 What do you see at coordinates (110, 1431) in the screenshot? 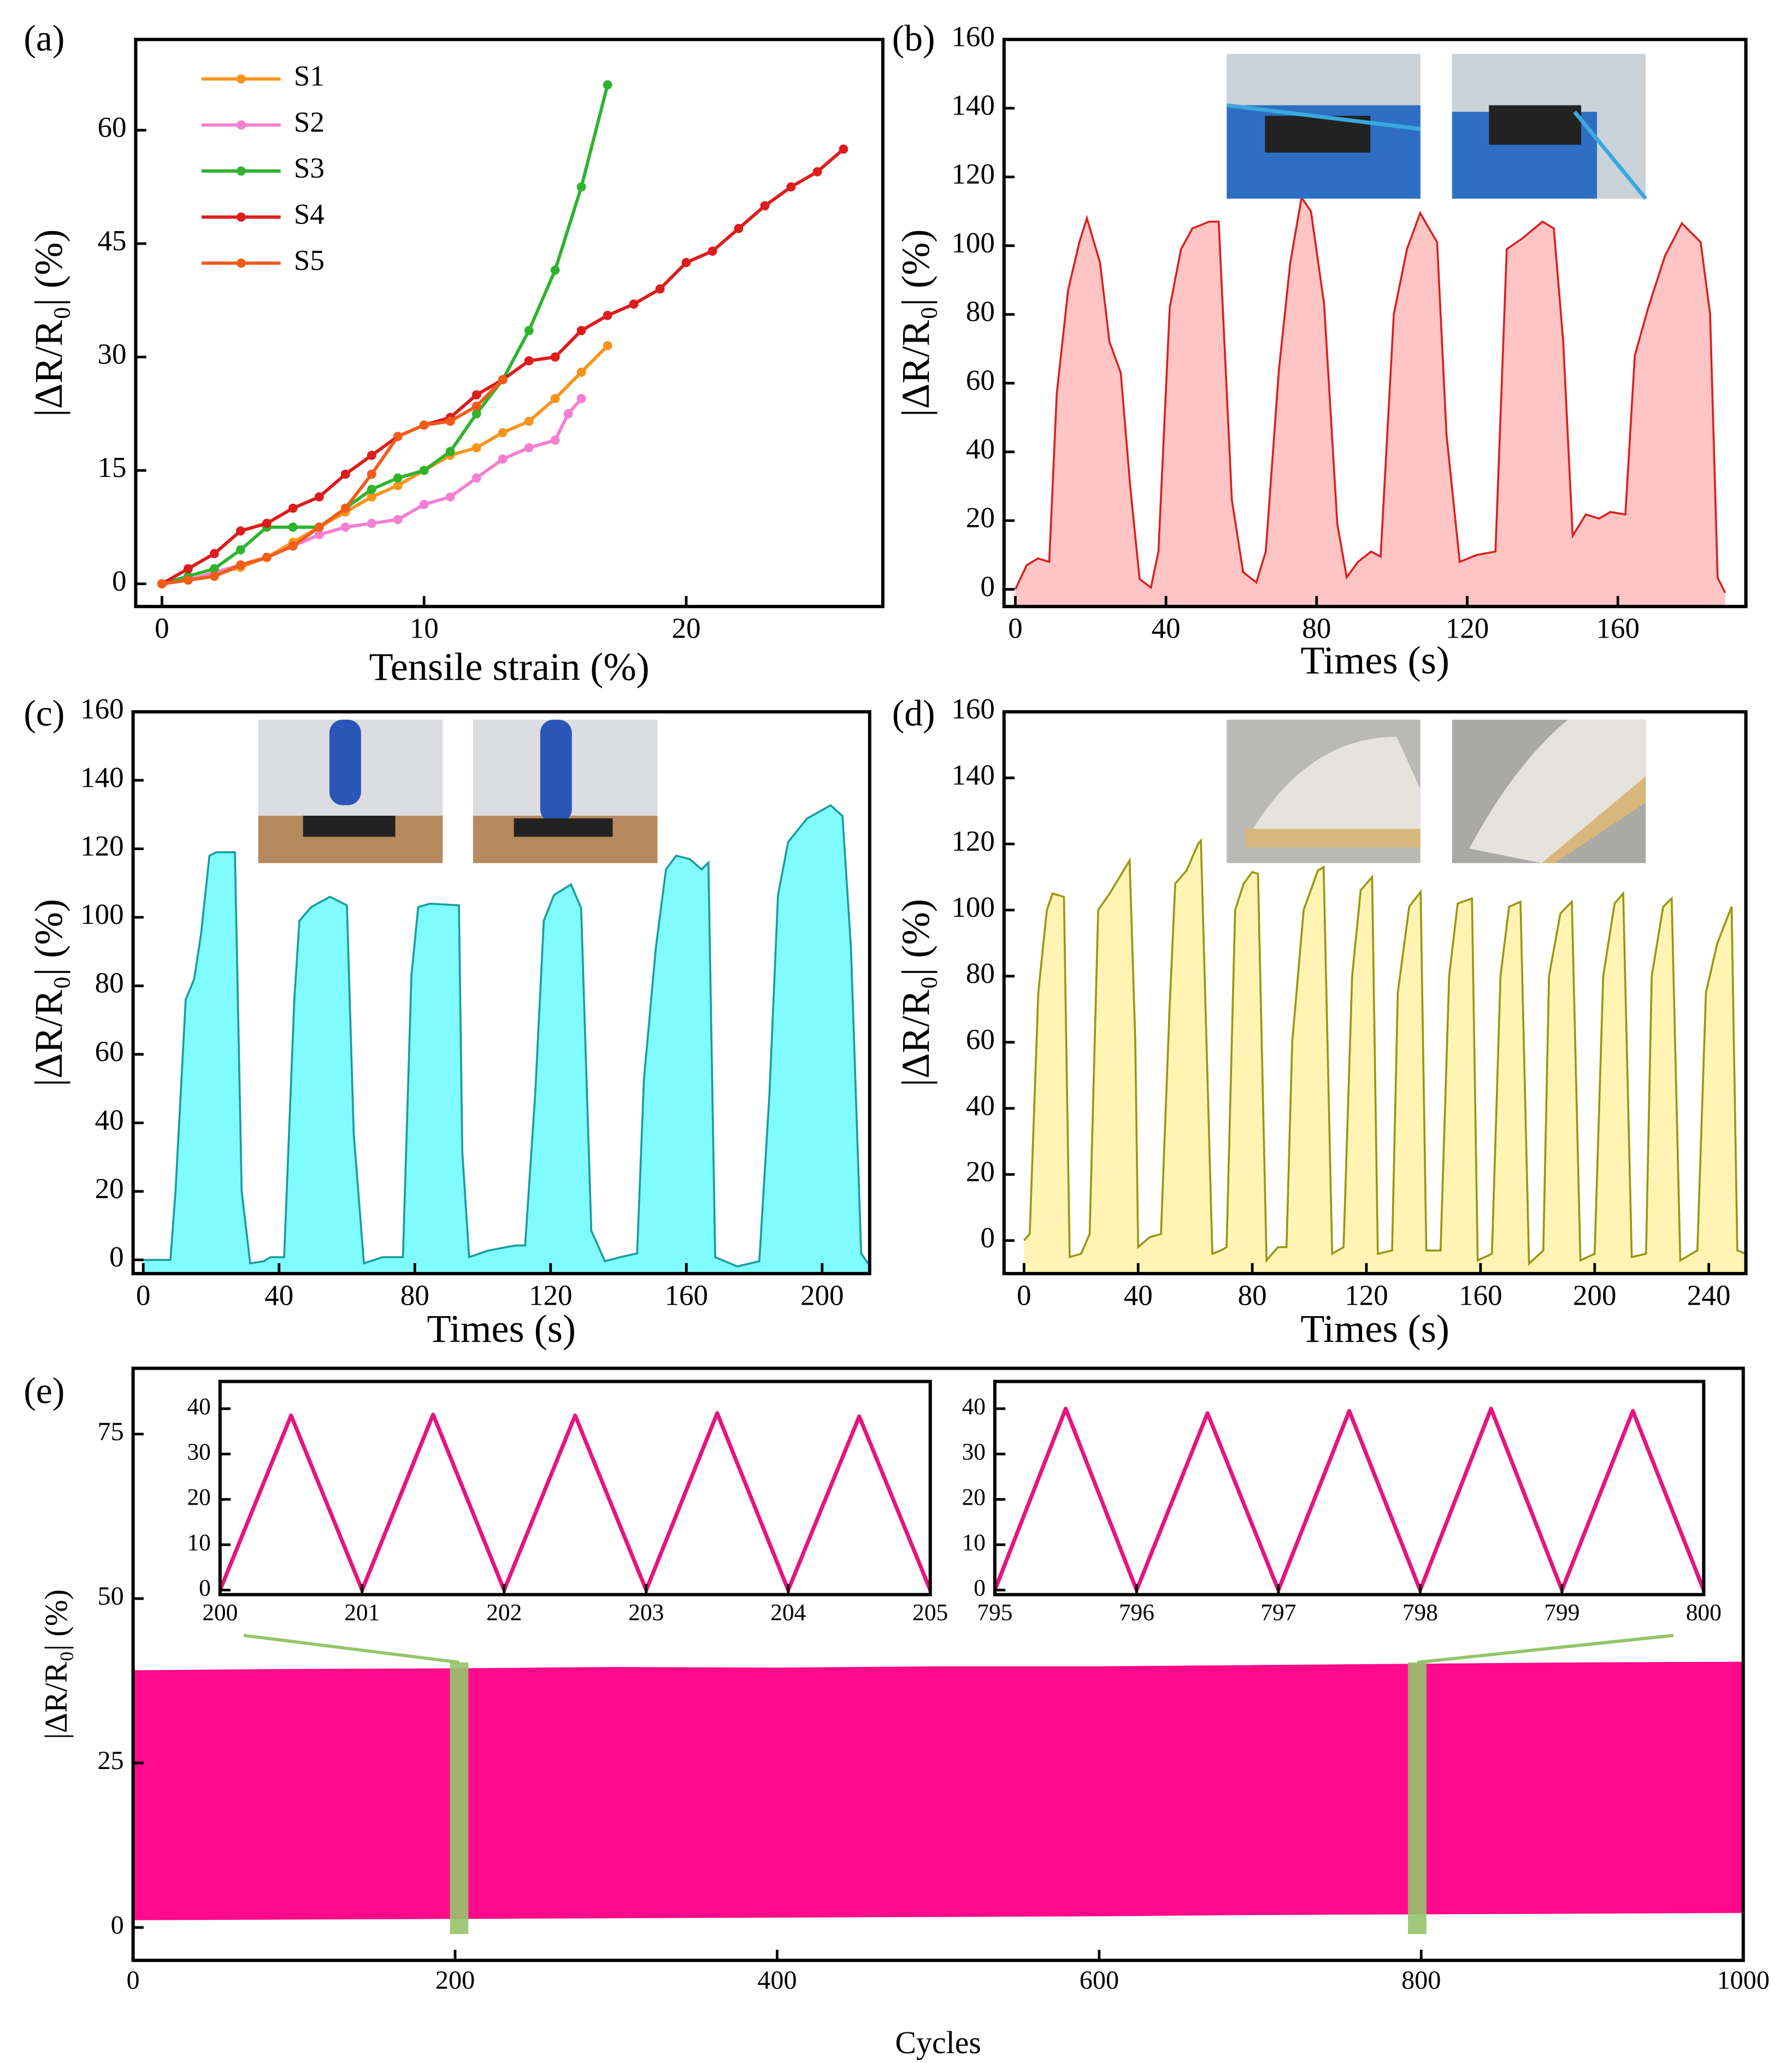
I see `y-tick-label: 75` at bounding box center [110, 1431].